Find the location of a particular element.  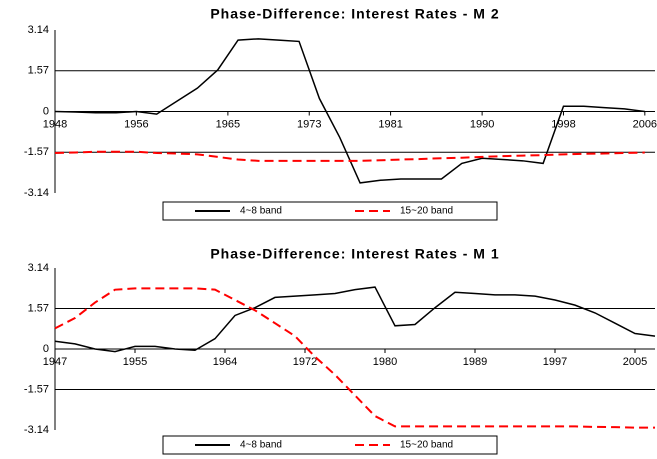

x-tick-label: 1973 is located at coordinates (309, 124).